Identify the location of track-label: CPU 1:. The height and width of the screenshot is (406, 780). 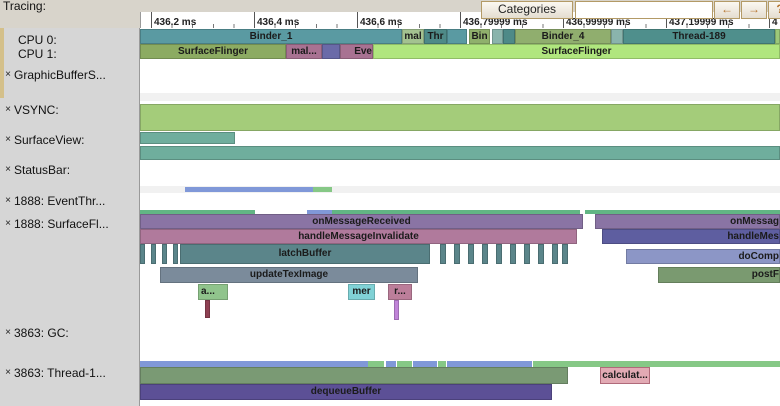
(37, 54).